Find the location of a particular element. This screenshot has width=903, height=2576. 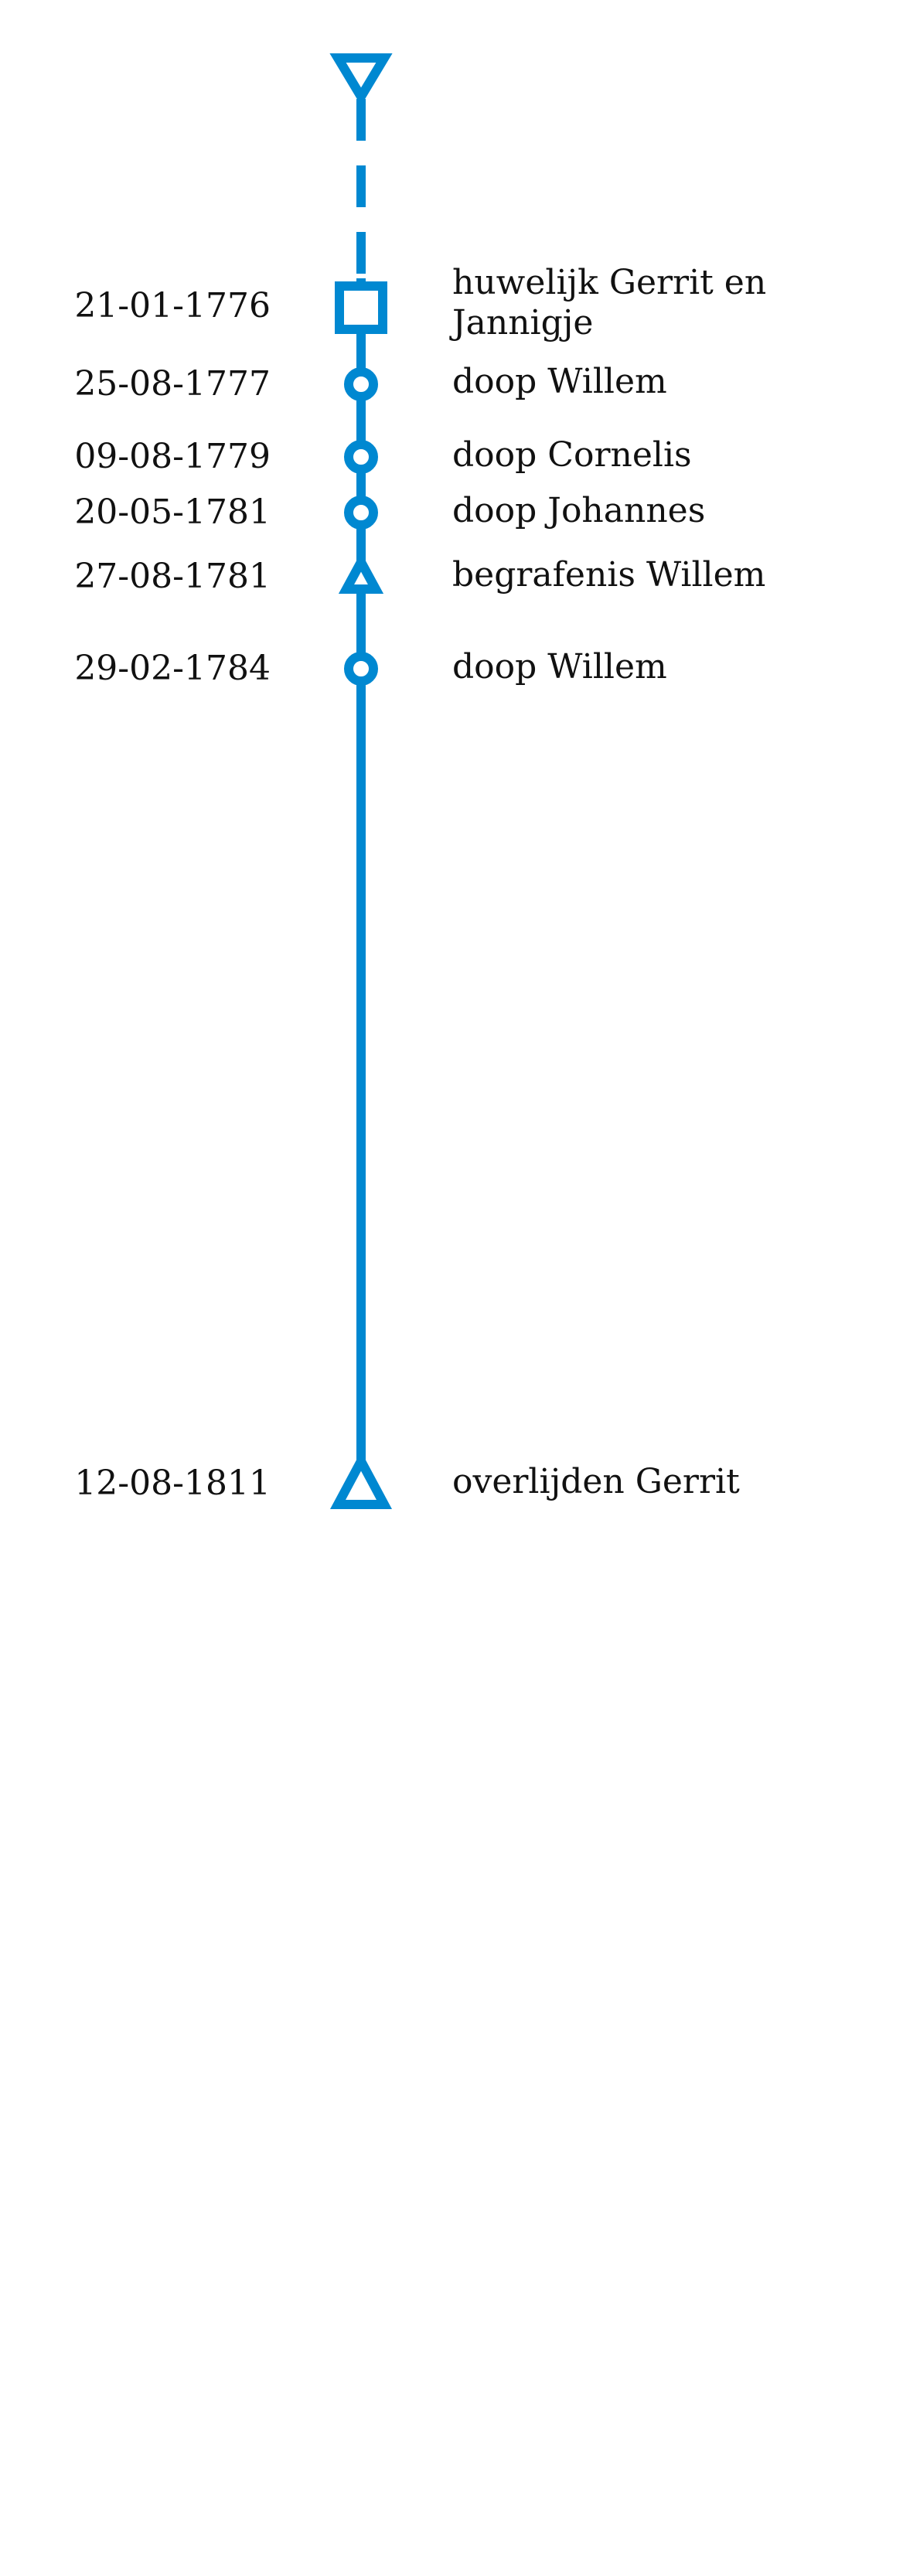

event-date: 20-05-1781 is located at coordinates (173, 512).